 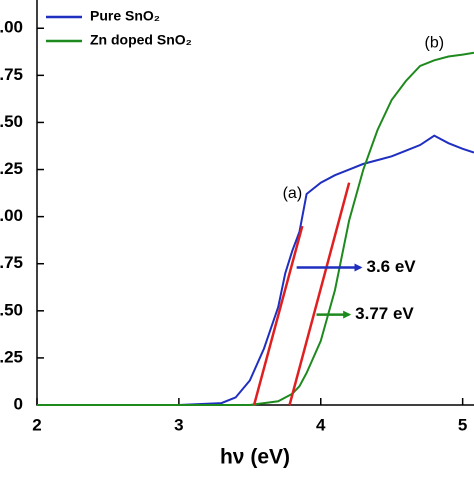 What do you see at coordinates (11, 215) in the screenshot?
I see `y-tick-label: 1.00` at bounding box center [11, 215].